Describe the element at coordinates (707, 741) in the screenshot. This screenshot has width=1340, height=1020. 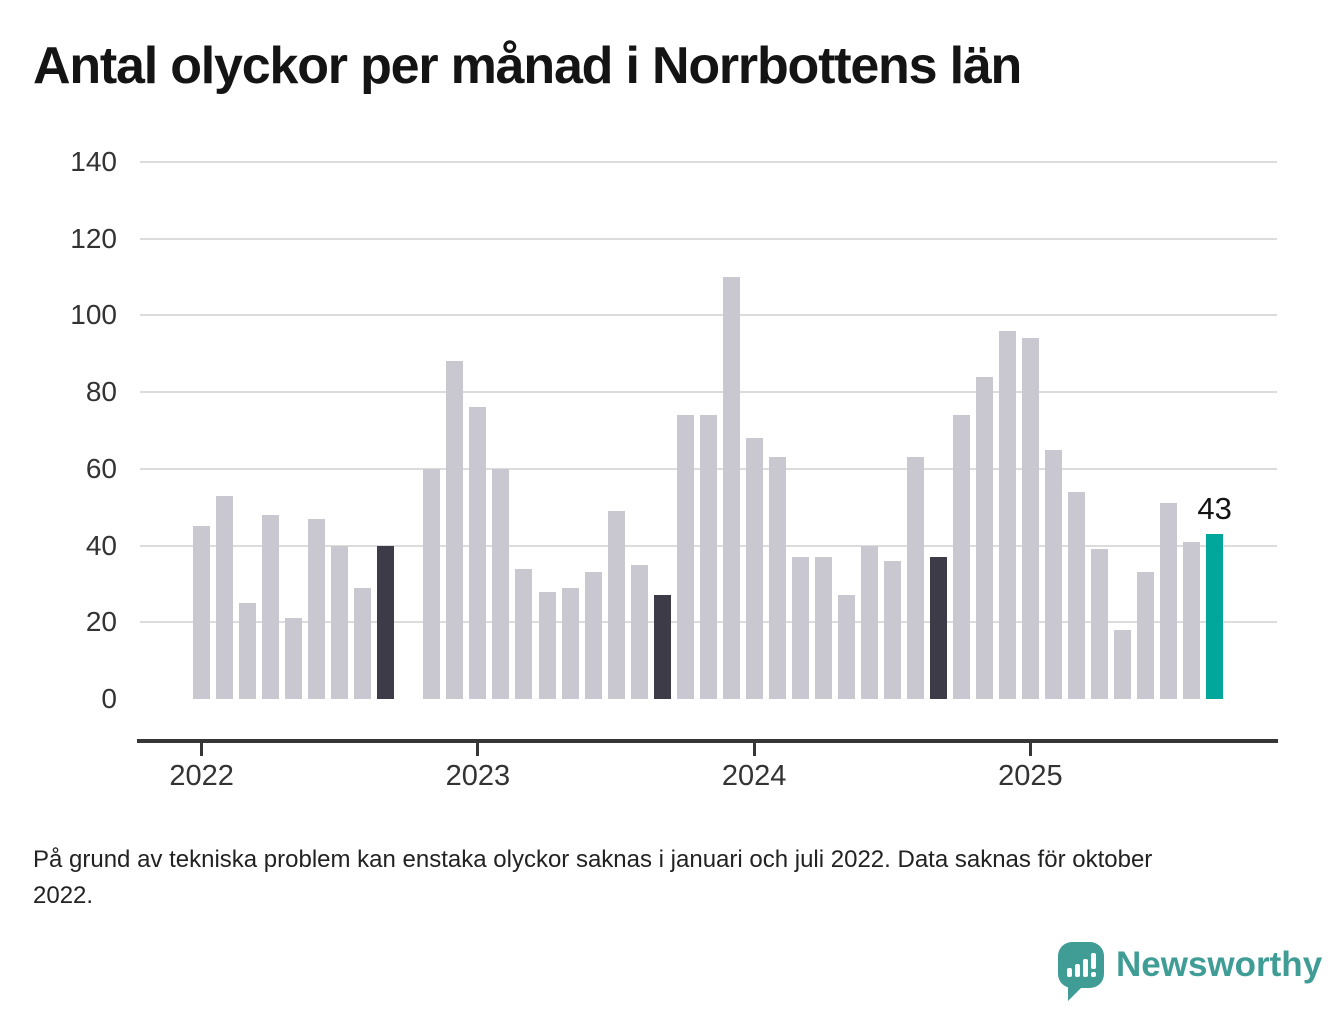
I see `x-axis-line` at that location.